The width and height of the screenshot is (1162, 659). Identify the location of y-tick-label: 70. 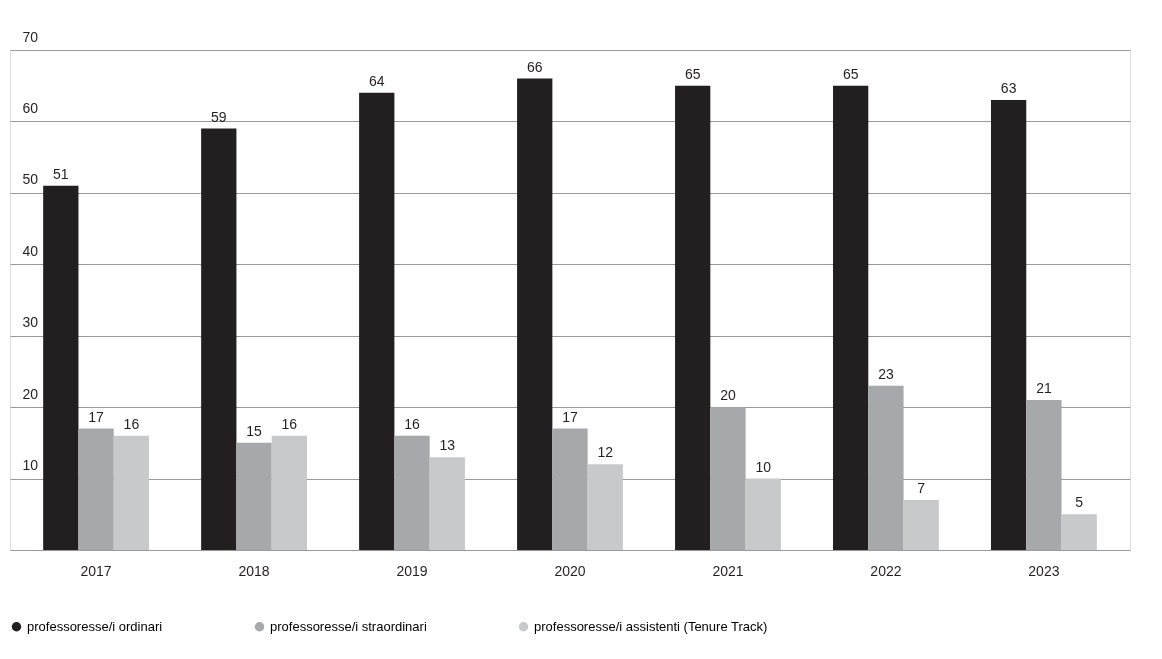
(30, 36).